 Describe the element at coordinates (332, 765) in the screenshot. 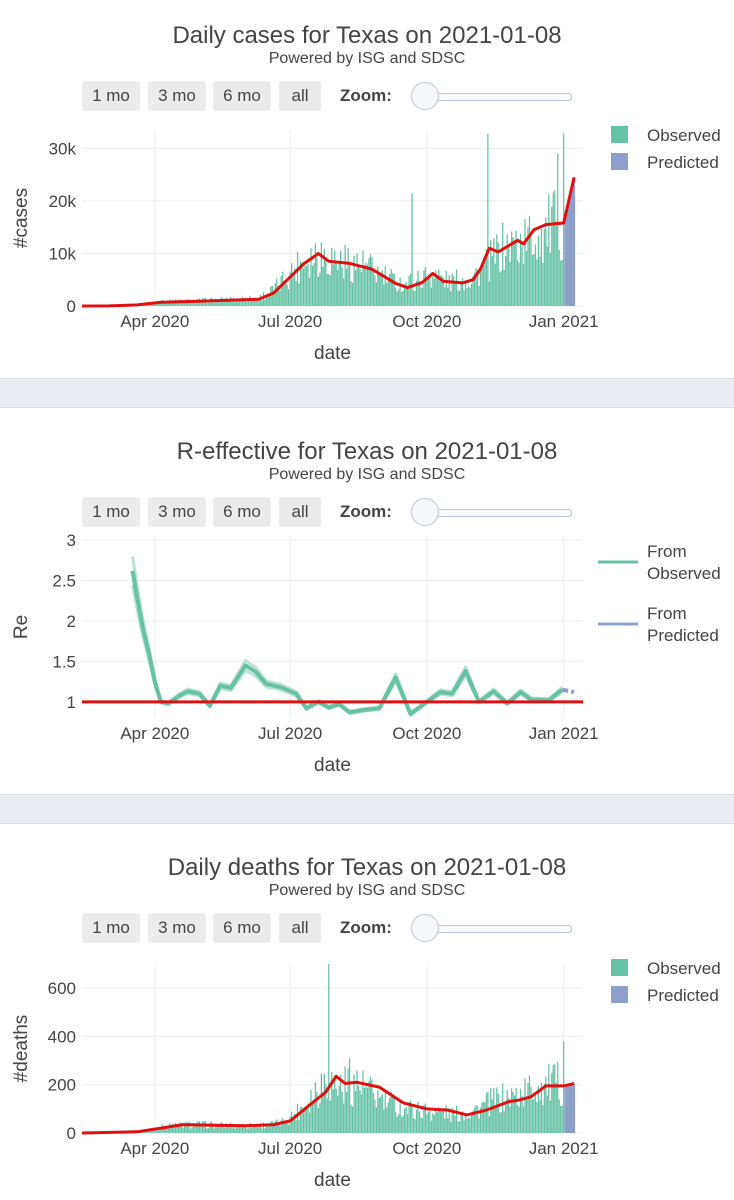

I see `x-axis-label: date` at that location.